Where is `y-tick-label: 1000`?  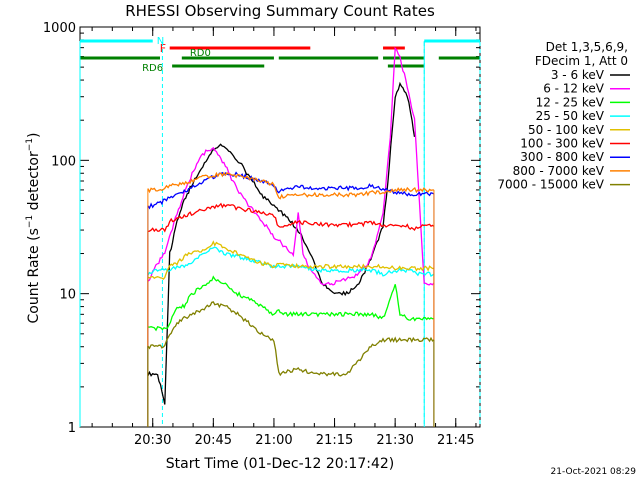 y-tick-label: 1000 is located at coordinates (59, 28).